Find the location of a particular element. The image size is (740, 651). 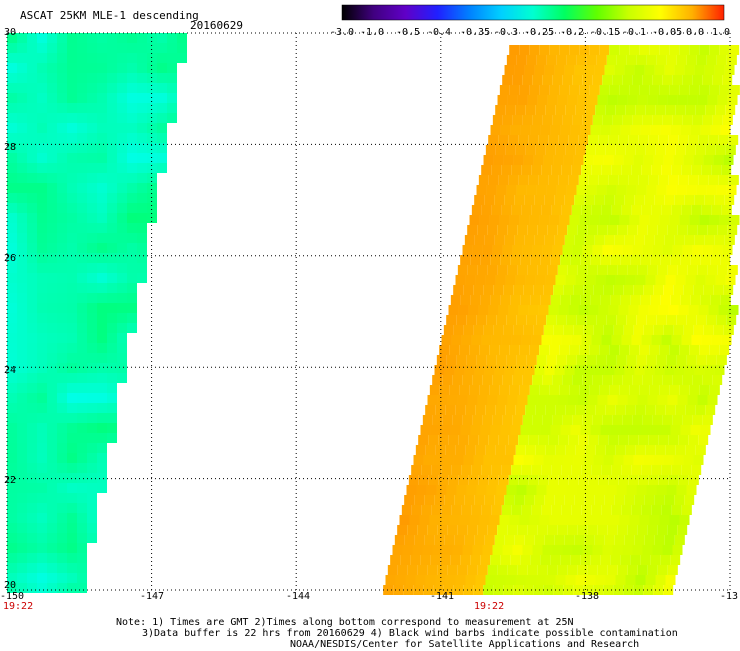

scale-label: -1.0 is located at coordinates (372, 32).